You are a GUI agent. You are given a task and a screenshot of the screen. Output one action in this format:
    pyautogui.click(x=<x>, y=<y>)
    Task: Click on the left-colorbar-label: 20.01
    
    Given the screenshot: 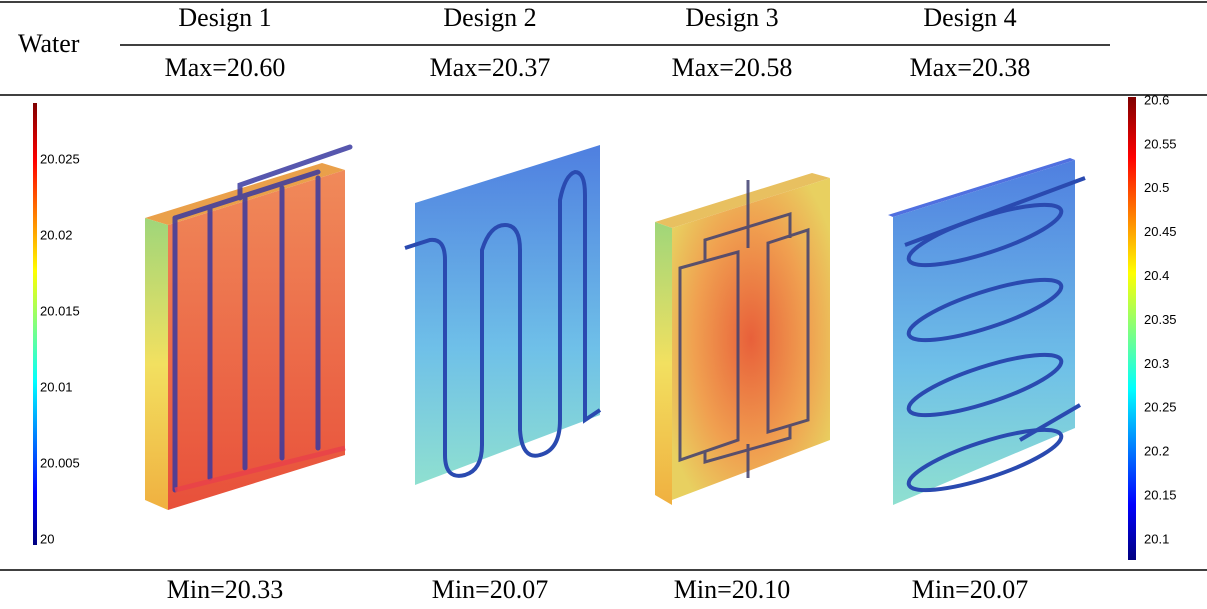 What is the action you would take?
    pyautogui.click(x=56, y=386)
    